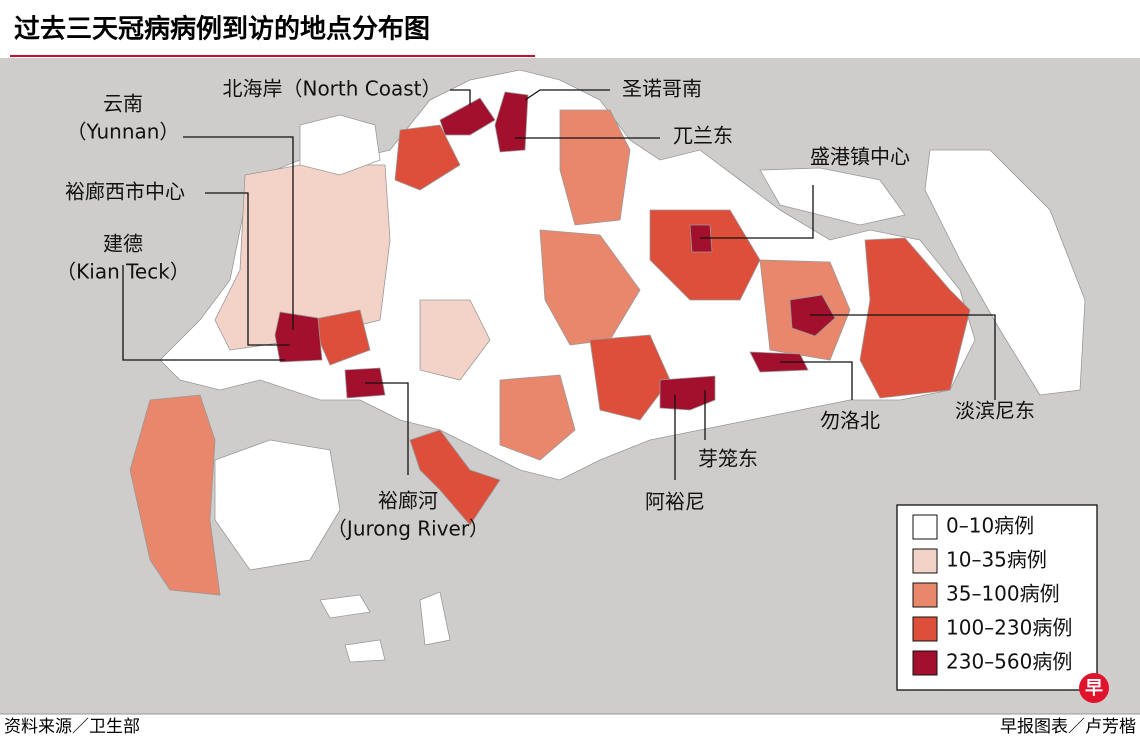 The width and height of the screenshot is (1140, 739). Describe the element at coordinates (703, 136) in the screenshot. I see `place-label: 兀兰东` at that location.